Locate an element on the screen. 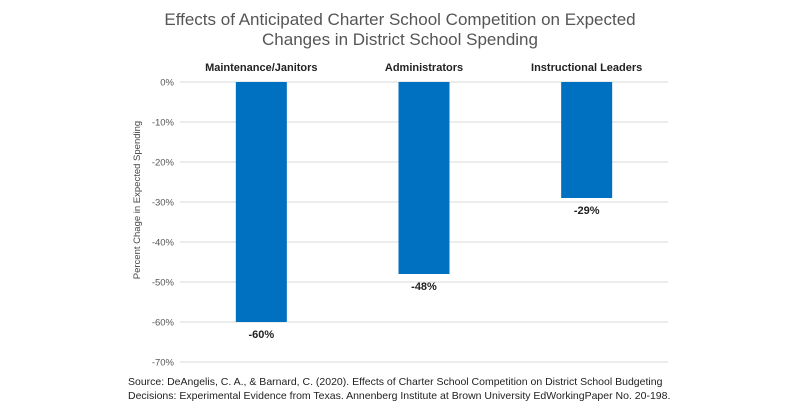 The width and height of the screenshot is (800, 410). chart-title-line-2: Changes in District School Spending is located at coordinates (400, 39).